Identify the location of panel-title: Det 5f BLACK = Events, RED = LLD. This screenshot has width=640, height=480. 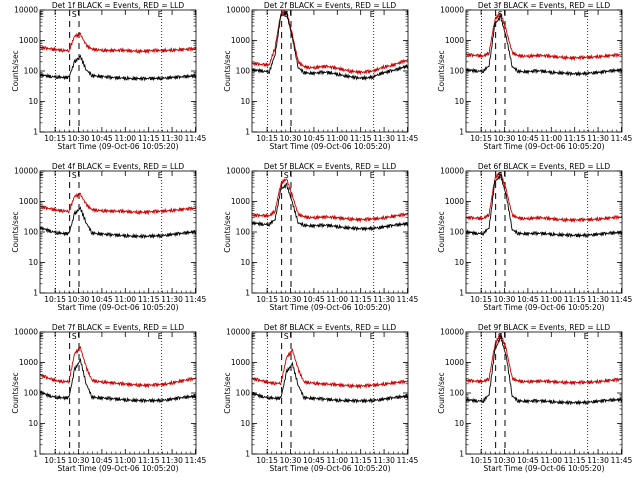
(330, 166).